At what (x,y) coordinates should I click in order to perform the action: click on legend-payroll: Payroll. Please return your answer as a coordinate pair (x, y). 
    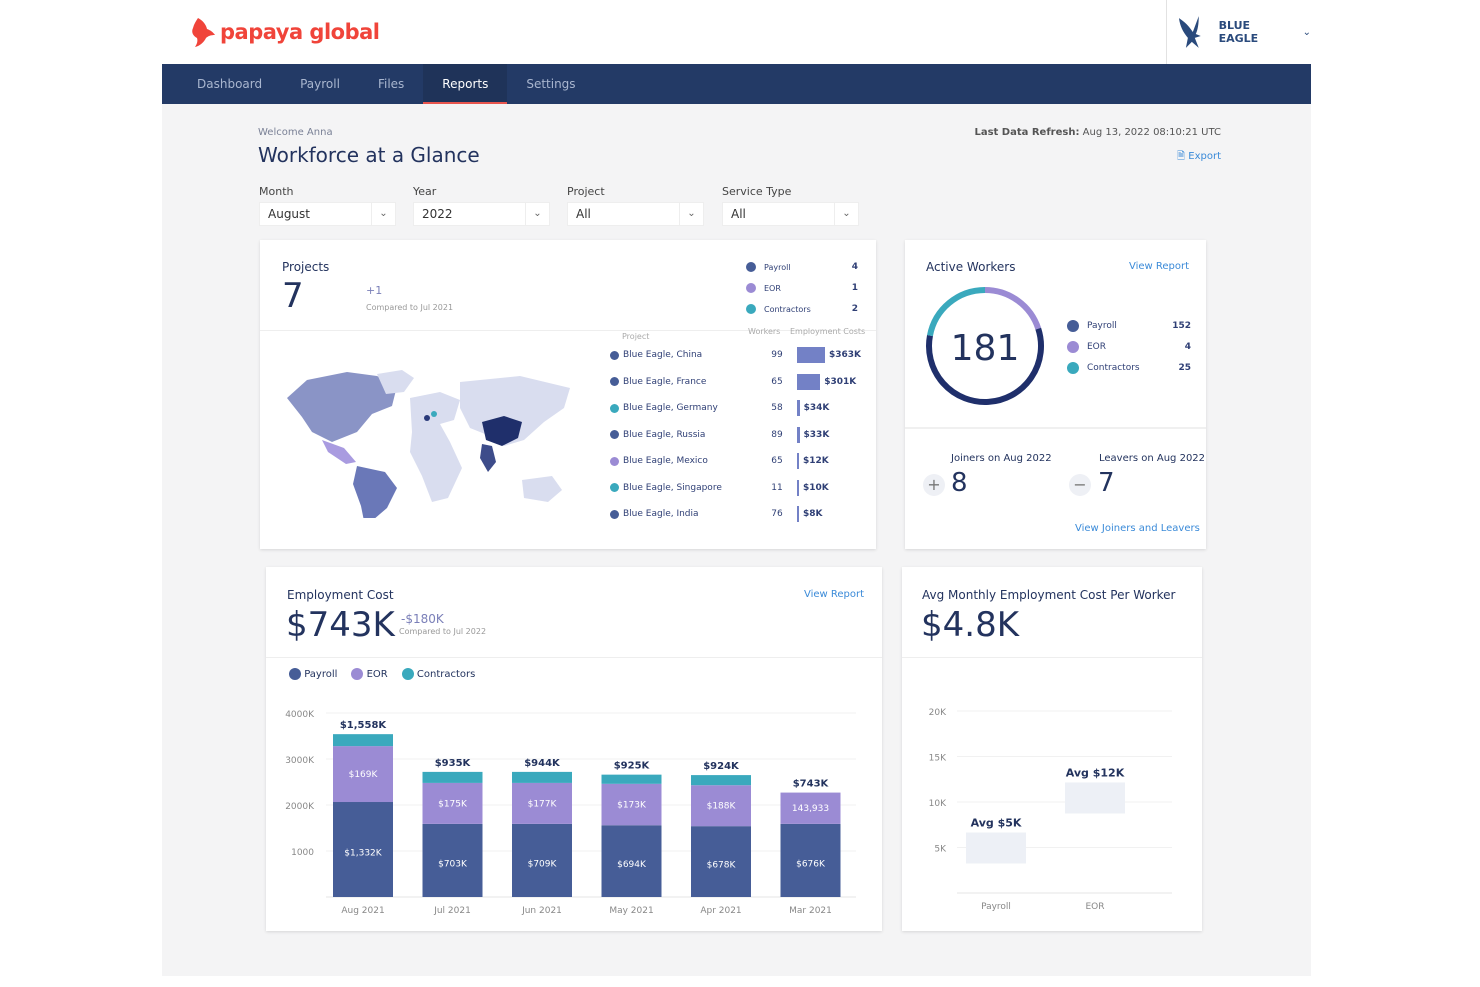
    Looking at the image, I should click on (313, 674).